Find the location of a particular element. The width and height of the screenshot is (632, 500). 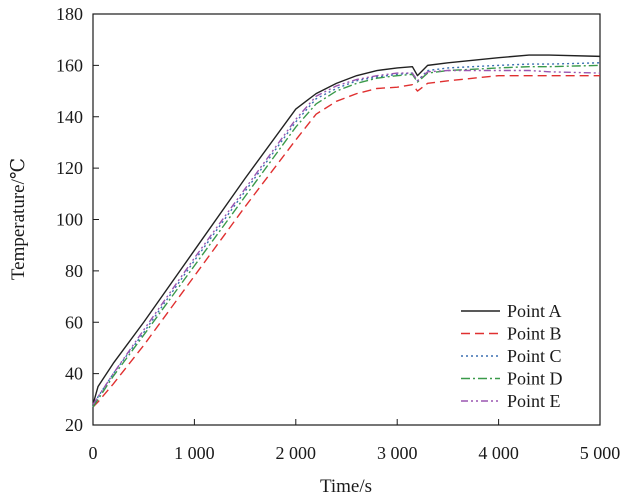

y-tick-label: 20 is located at coordinates (74, 425).